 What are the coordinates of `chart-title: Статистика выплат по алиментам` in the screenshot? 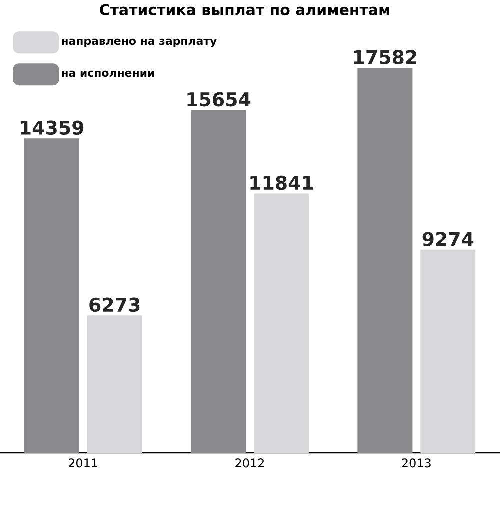 It's located at (245, 10).